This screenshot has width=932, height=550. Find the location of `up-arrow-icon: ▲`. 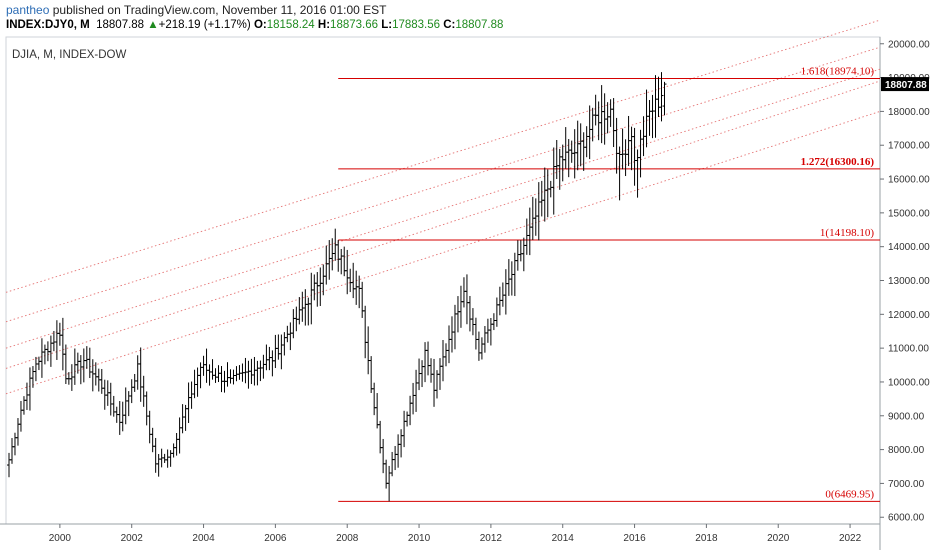

up-arrow-icon: ▲ is located at coordinates (153, 25).